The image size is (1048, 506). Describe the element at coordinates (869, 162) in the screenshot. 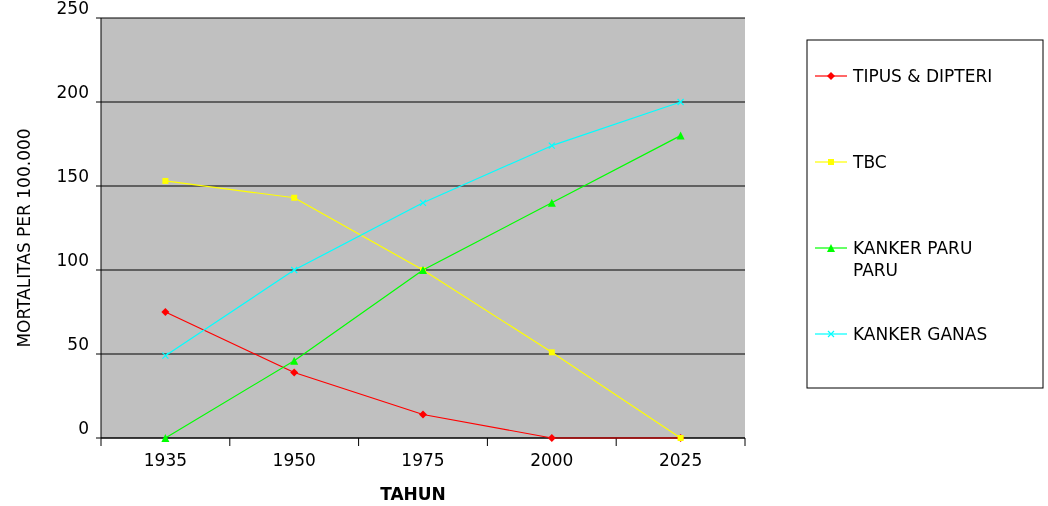

I see `legend-label: TBC` at that location.